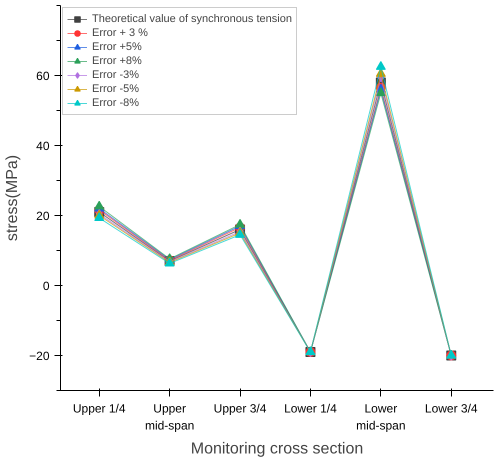  Describe the element at coordinates (99, 409) in the screenshot. I see `x-tick-label: Upper 1/4` at that location.